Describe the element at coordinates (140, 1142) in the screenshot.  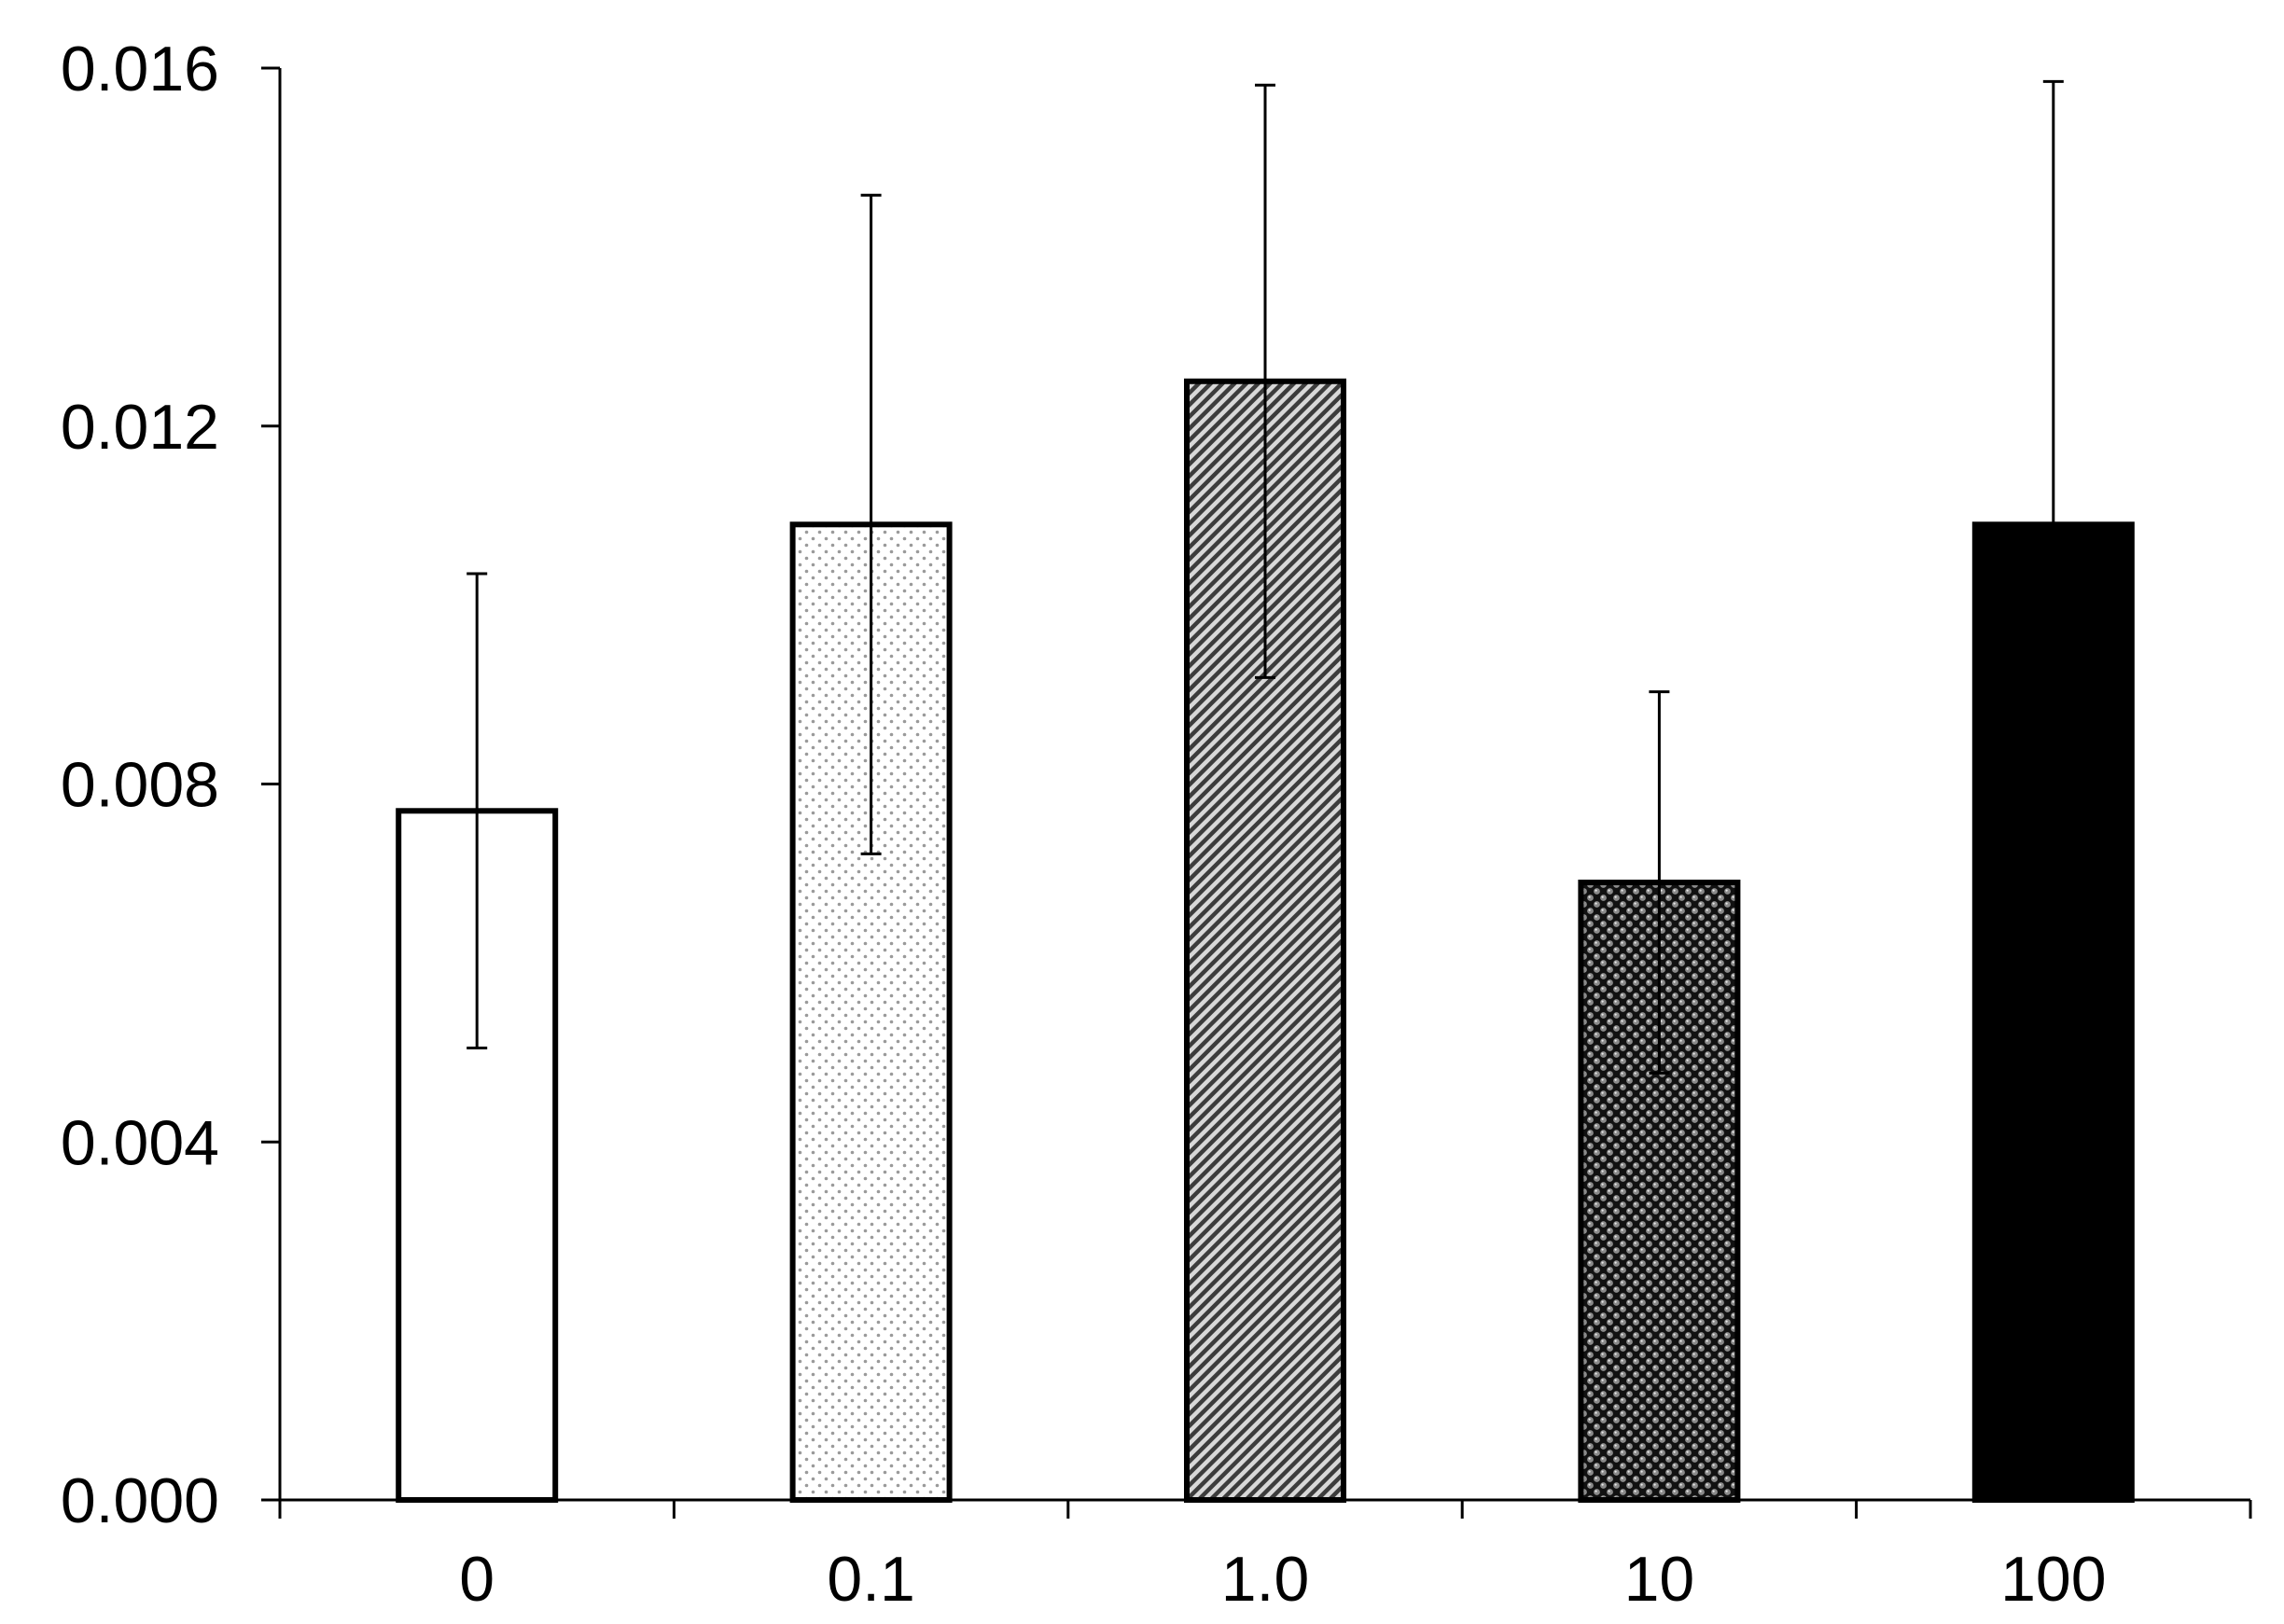
I see `y-tick-label-0.004: 0.004` at that location.